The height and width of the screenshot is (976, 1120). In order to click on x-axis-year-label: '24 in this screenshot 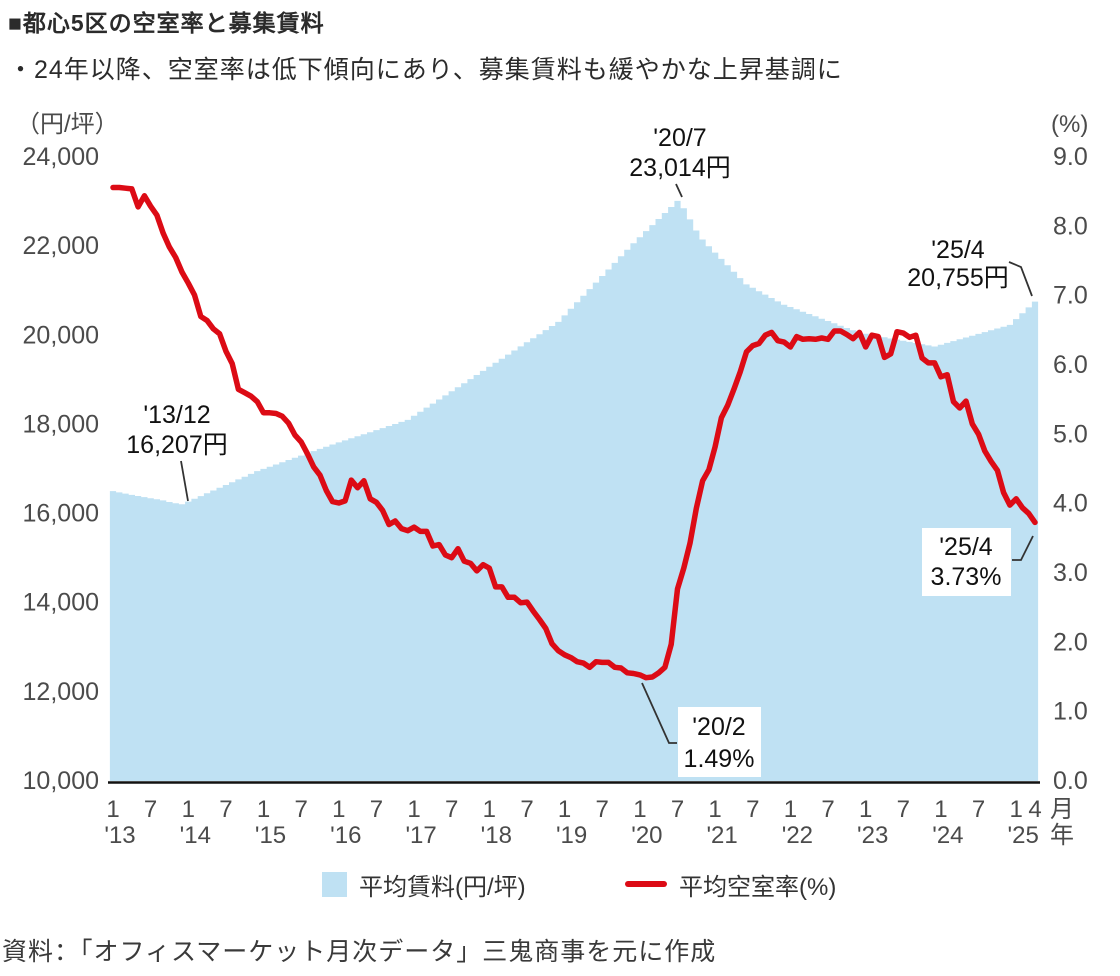, I will do `click(947, 835)`.